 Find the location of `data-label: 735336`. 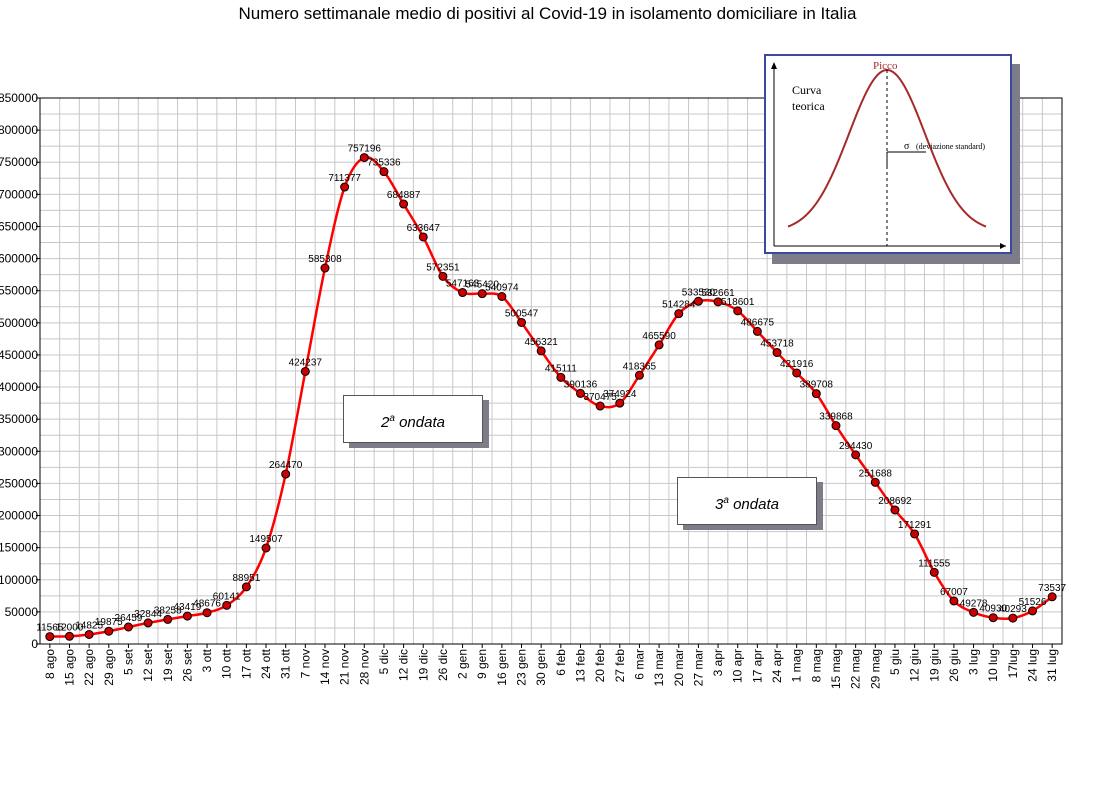

data-label: 735336 is located at coordinates (384, 163).